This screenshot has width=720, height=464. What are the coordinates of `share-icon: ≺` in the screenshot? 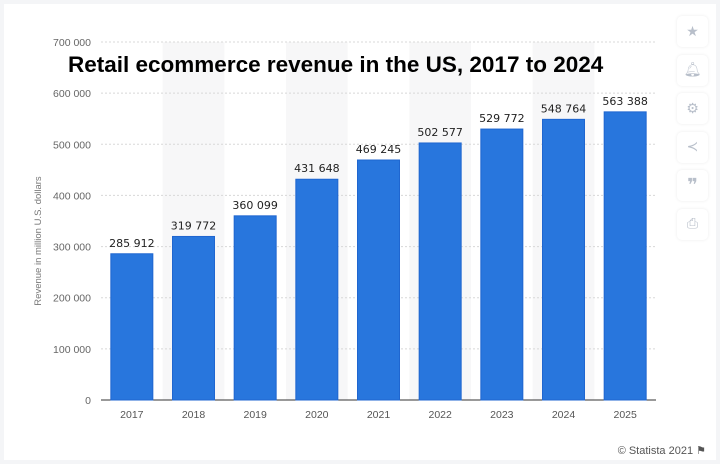 It's located at (692, 147).